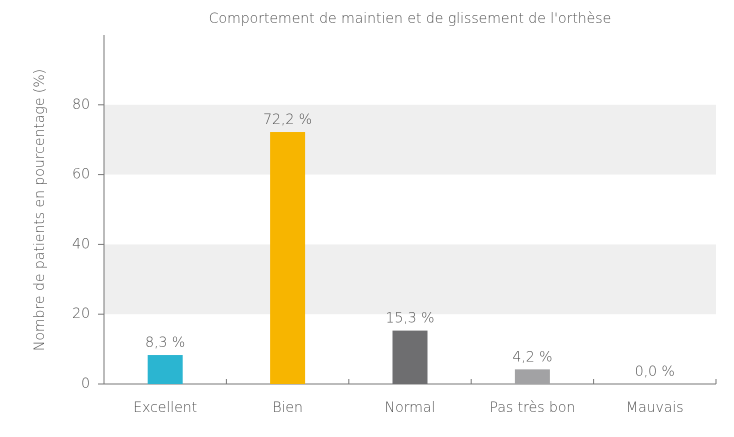  Describe the element at coordinates (40, 210) in the screenshot. I see `y-axis-label: Nombre de patients en pourcentage (%)` at that location.